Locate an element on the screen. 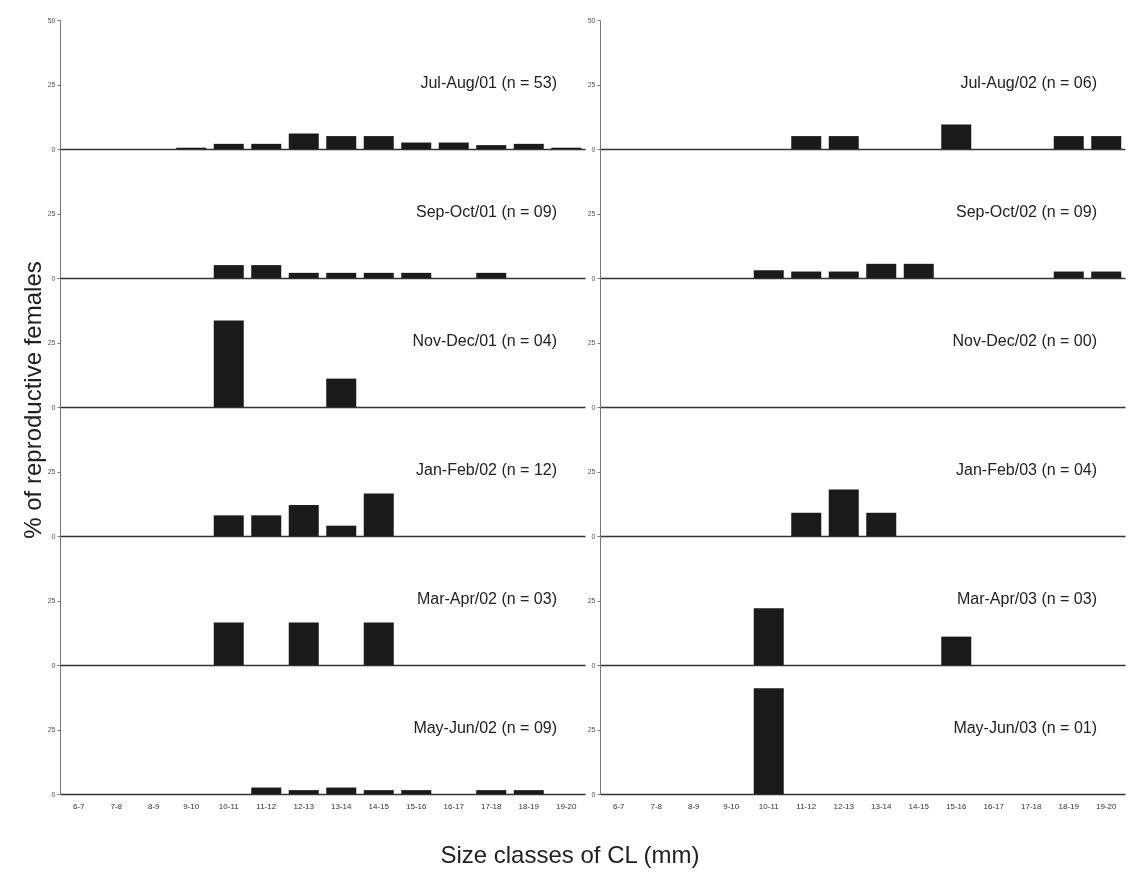 This screenshot has width=1140, height=888. annotation: May-Jun/02 (n = 09) is located at coordinates (485, 727).